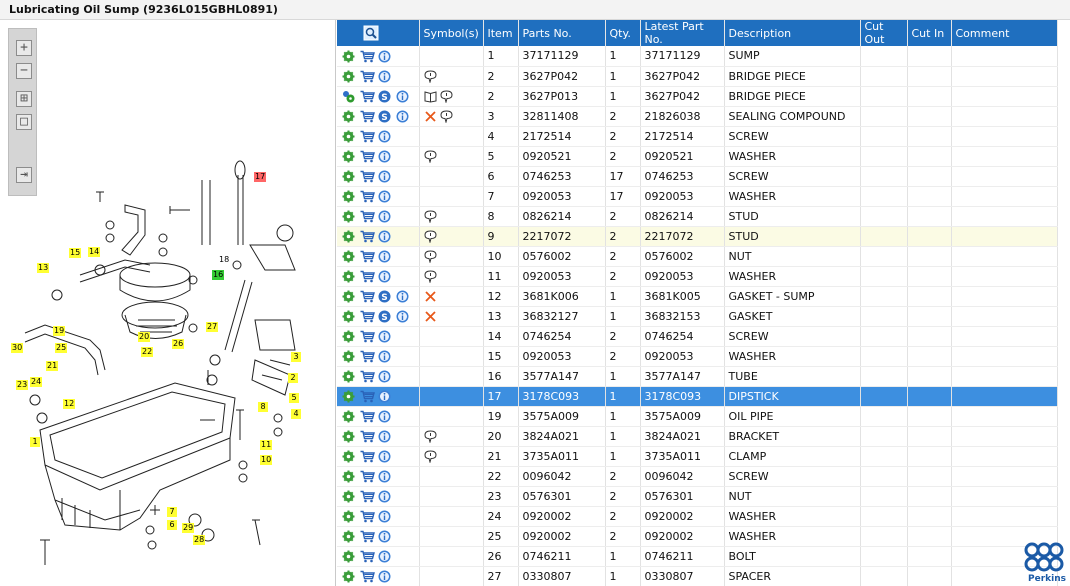  I want to click on callout-11: 11, so click(266, 445).